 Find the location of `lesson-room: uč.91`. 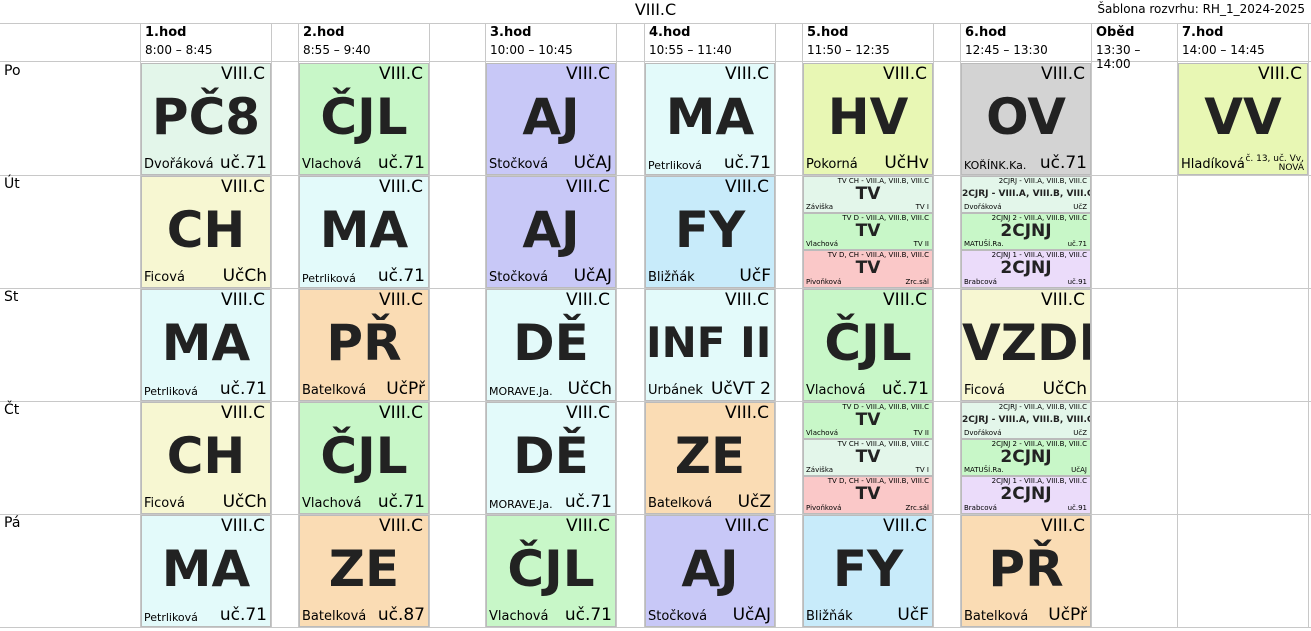

lesson-room: uč.91 is located at coordinates (1077, 282).